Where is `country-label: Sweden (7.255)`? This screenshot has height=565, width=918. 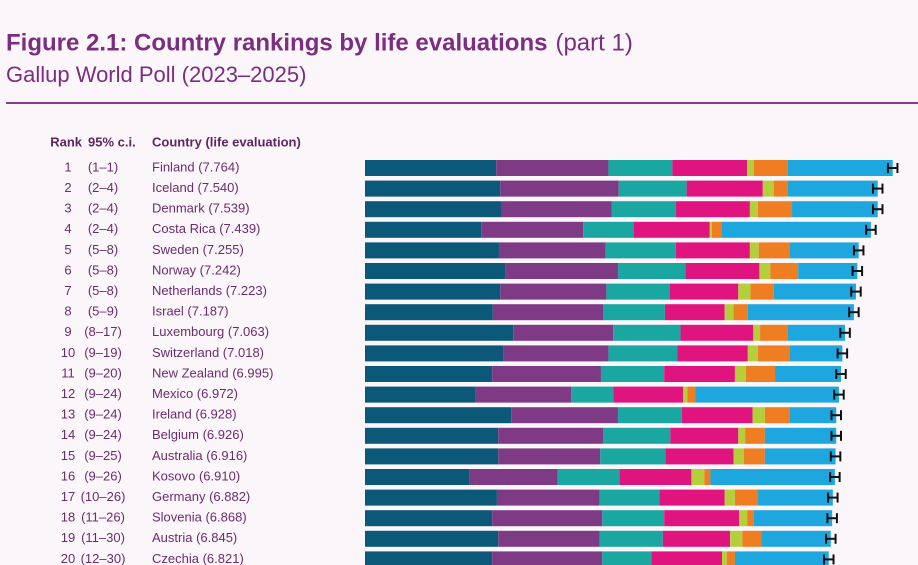
country-label: Sweden (7.255) is located at coordinates (198, 249).